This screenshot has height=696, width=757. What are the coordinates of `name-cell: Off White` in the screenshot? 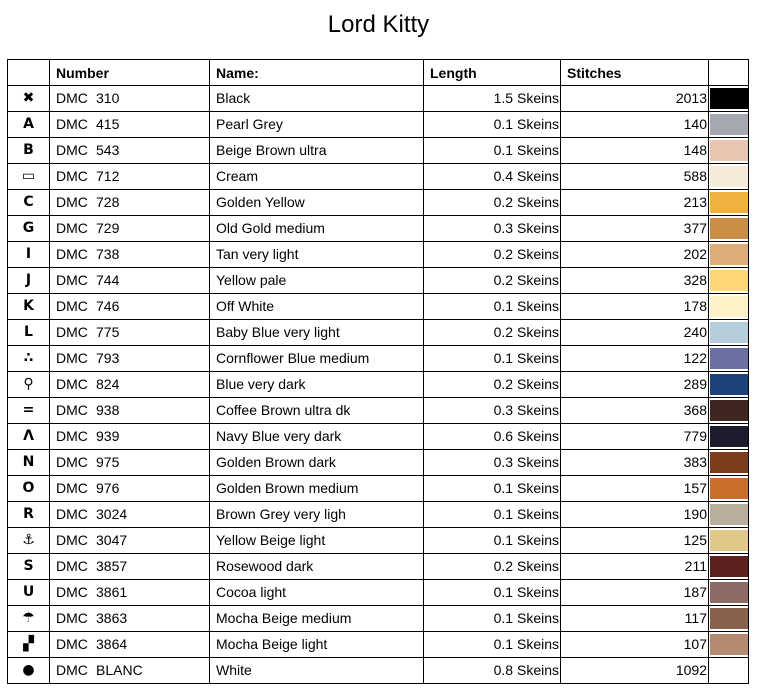 It's located at (316, 306).